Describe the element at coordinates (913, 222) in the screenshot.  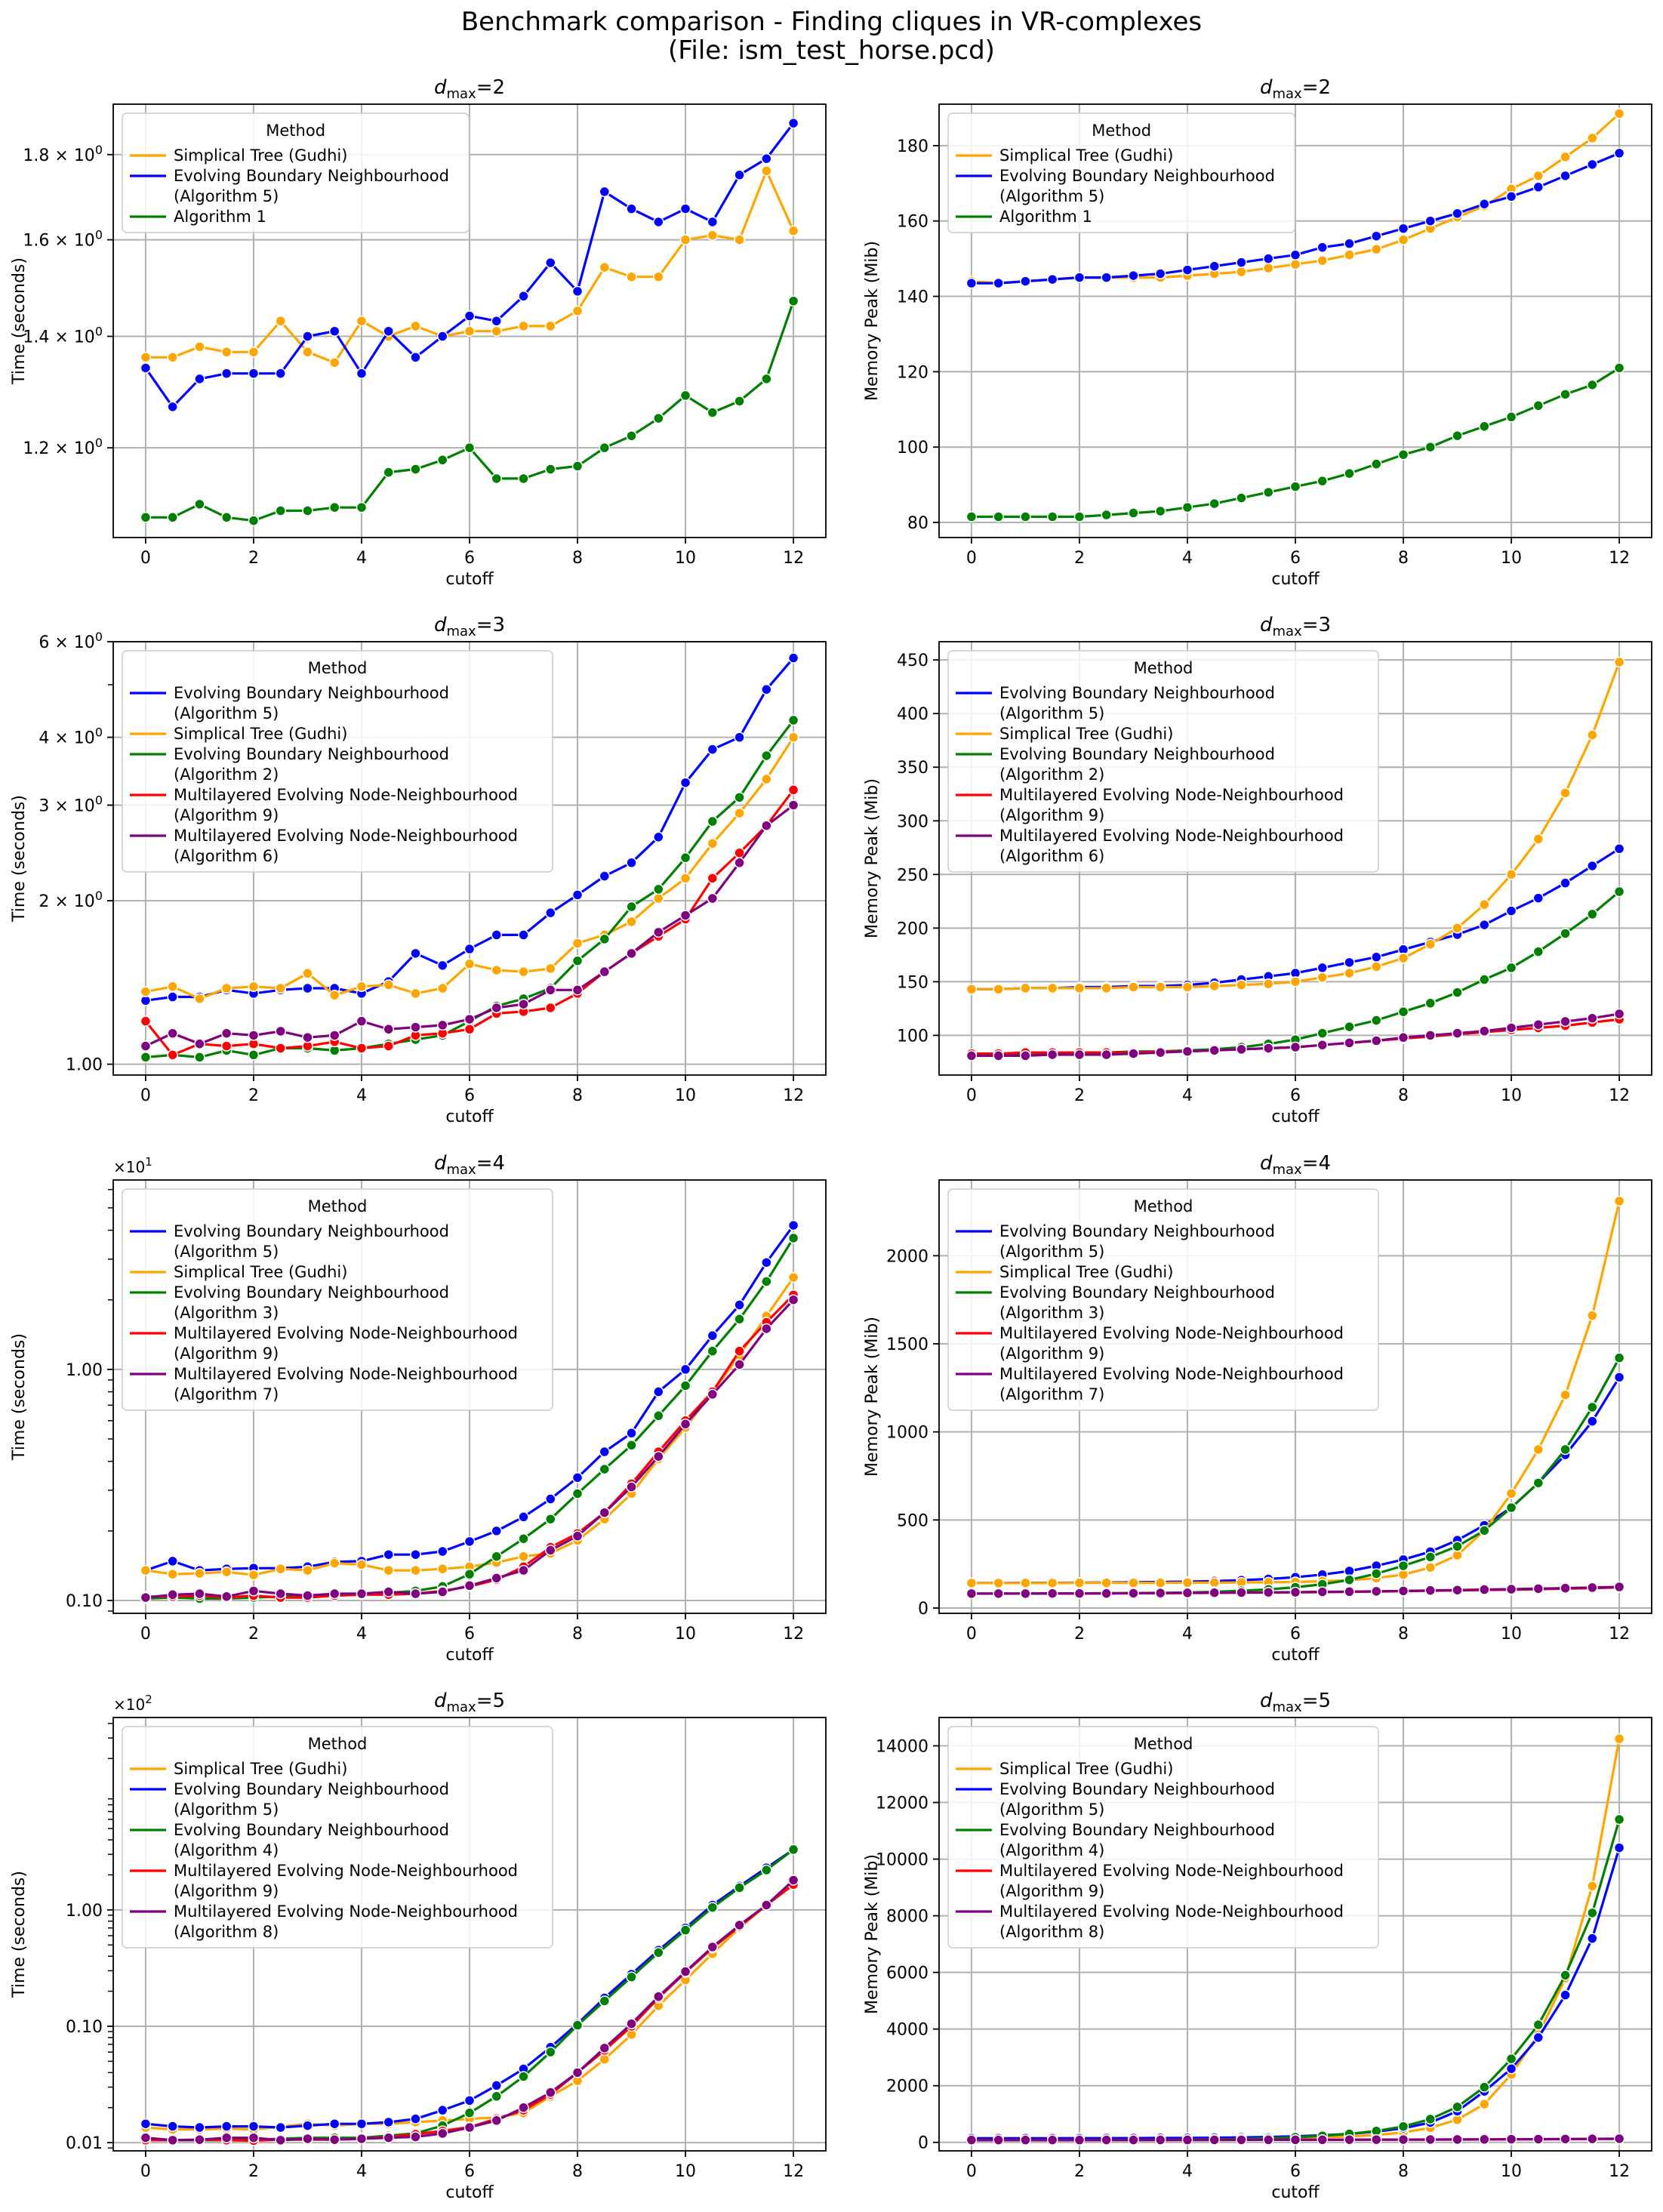
I see `y-tick-label: 160` at that location.